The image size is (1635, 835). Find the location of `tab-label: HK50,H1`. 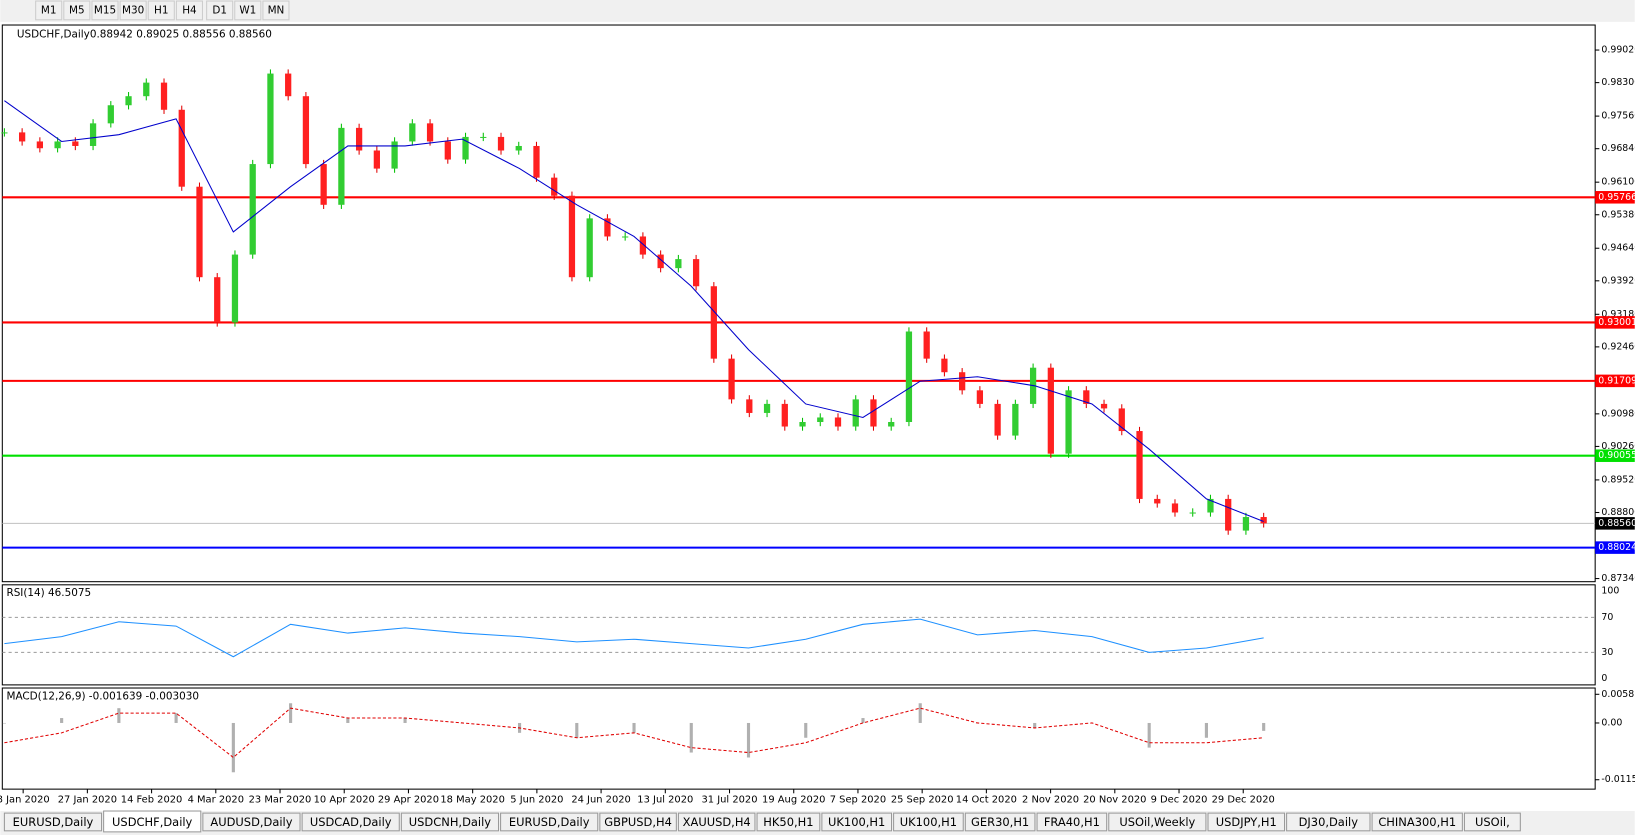

tab-label: HK50,H1 is located at coordinates (788, 822).